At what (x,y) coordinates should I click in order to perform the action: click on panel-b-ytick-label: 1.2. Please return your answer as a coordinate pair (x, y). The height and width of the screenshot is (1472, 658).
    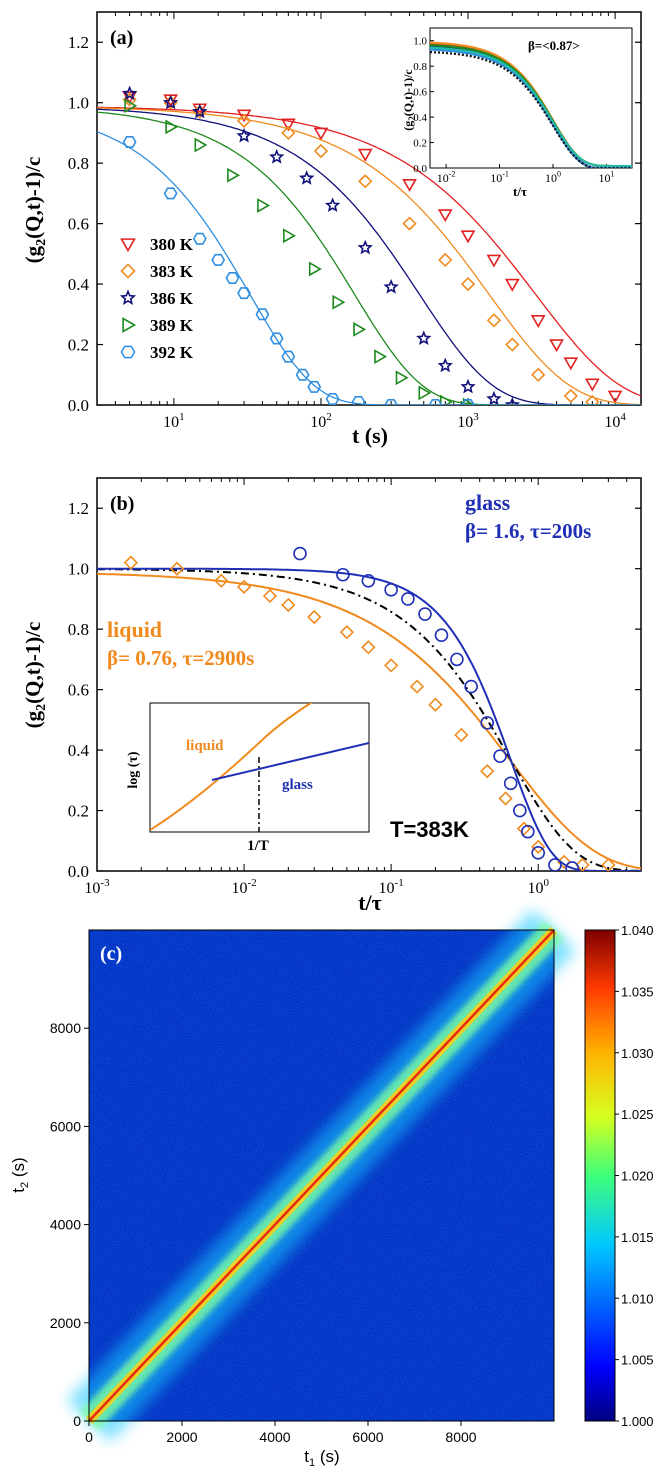
    Looking at the image, I should click on (78, 508).